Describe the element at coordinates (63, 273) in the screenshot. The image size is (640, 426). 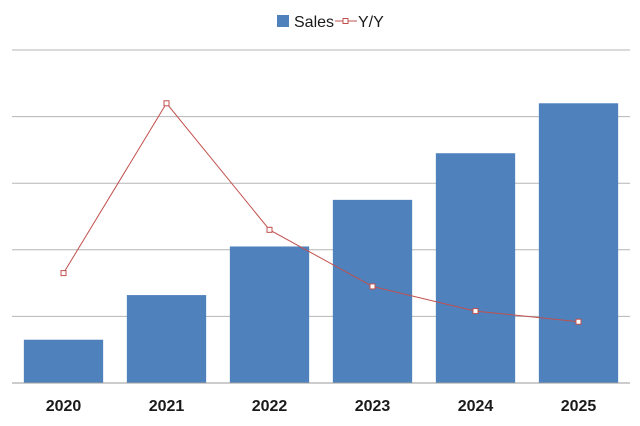
I see `point-yy-2020` at that location.